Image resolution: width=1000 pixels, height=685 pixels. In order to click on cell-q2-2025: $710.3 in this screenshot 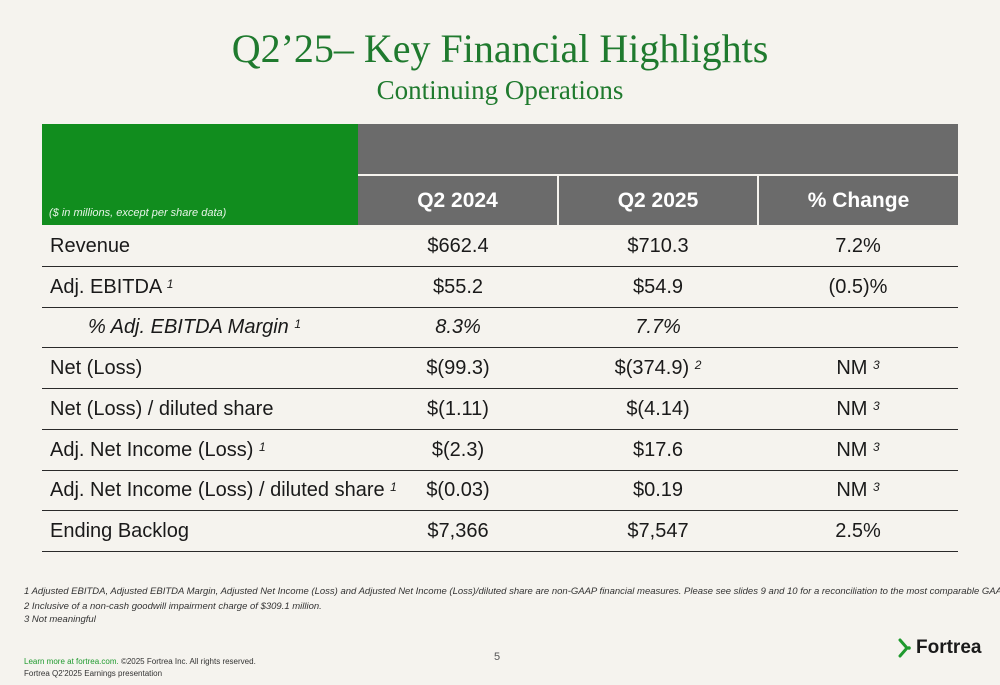, I will do `click(658, 246)`.